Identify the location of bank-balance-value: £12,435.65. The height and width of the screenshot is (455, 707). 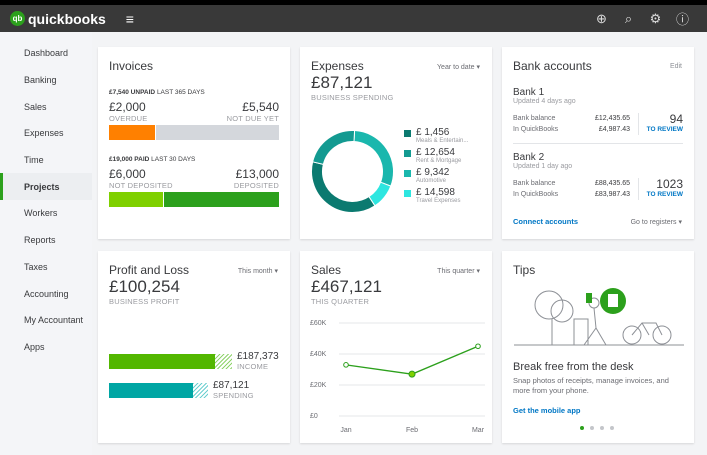
(612, 118).